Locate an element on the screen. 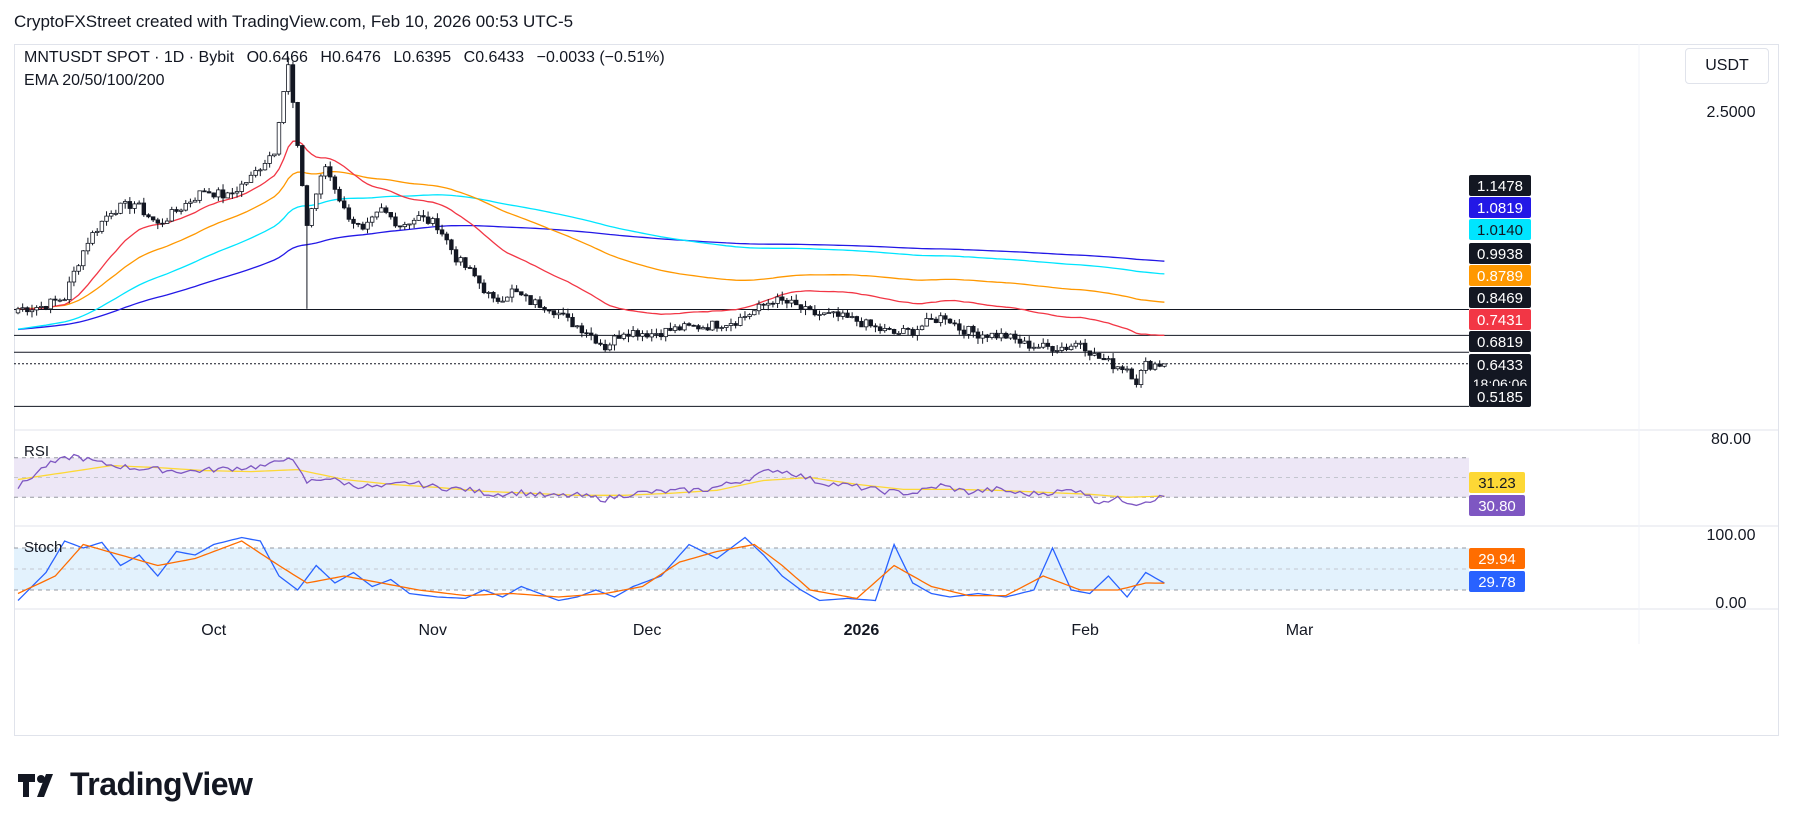 The width and height of the screenshot is (1793, 829). price-badge-value: 0.6819 is located at coordinates (1500, 342).